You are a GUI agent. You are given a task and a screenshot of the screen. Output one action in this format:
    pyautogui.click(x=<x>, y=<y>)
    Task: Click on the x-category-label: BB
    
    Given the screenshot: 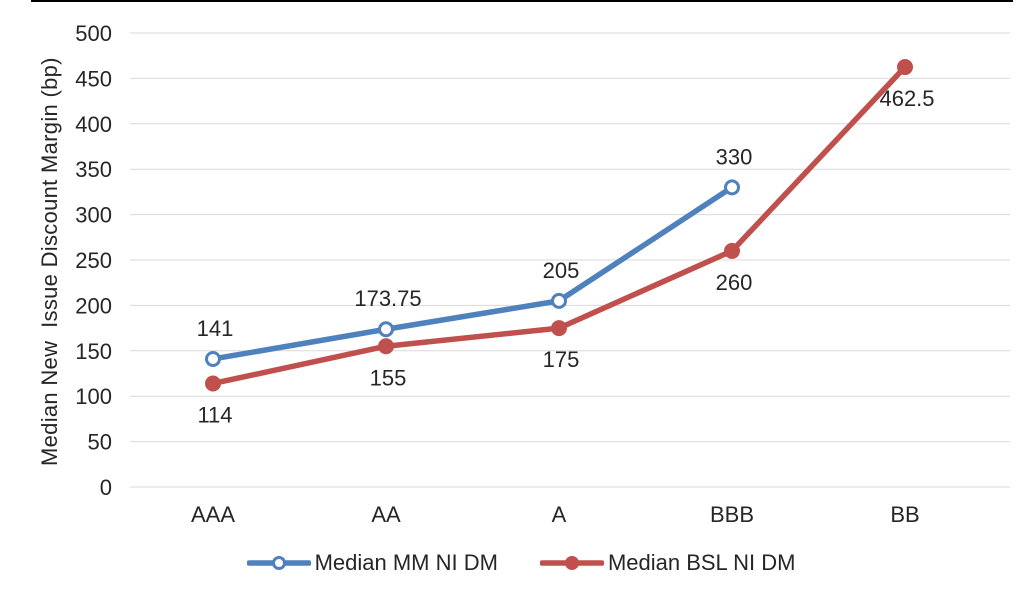 What is the action you would take?
    pyautogui.click(x=904, y=514)
    